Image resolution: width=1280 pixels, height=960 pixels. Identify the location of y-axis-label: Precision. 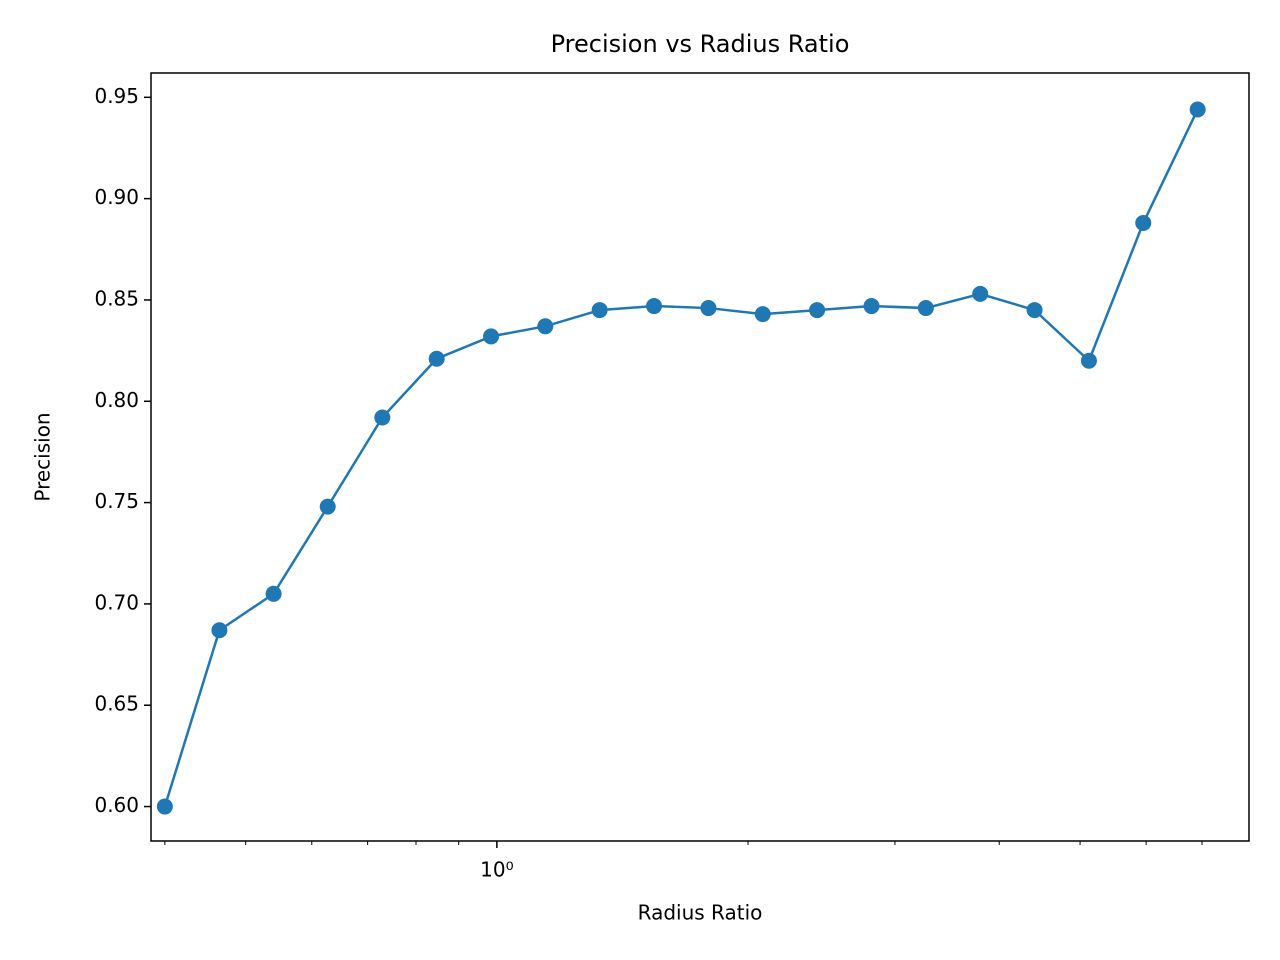
(43, 456).